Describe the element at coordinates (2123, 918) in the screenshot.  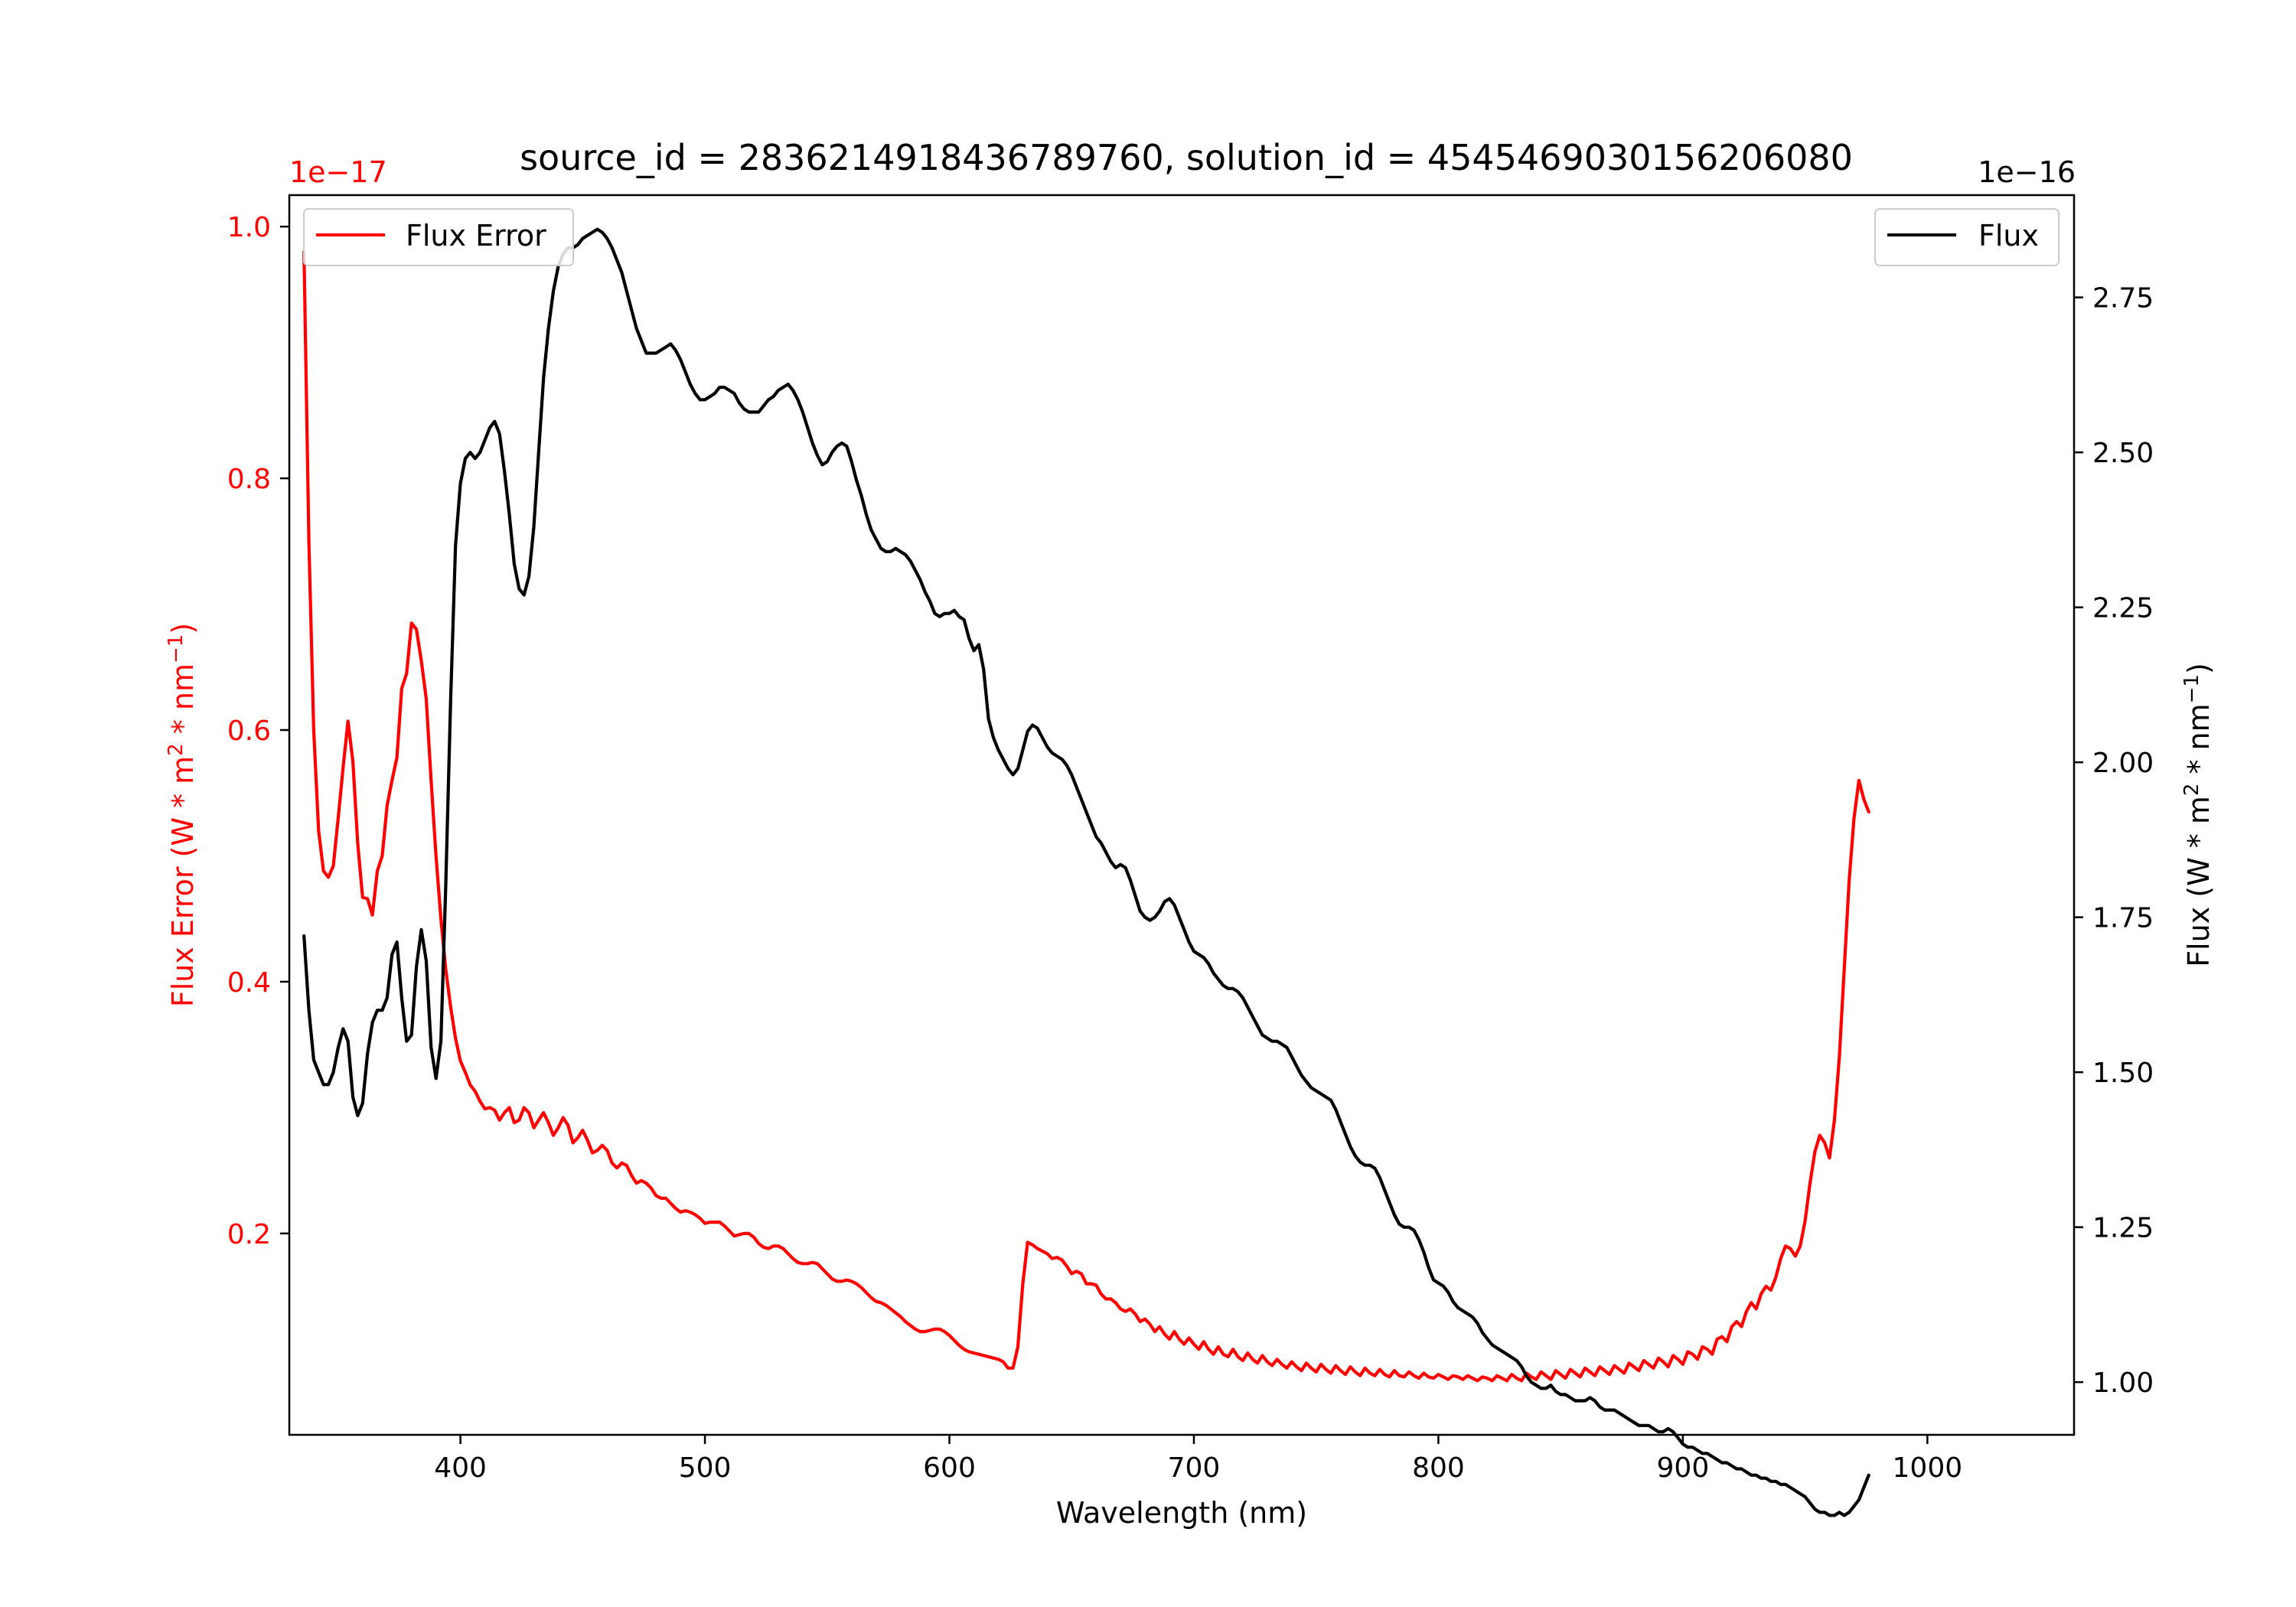
I see `right-tick-label-3: 1.75` at that location.